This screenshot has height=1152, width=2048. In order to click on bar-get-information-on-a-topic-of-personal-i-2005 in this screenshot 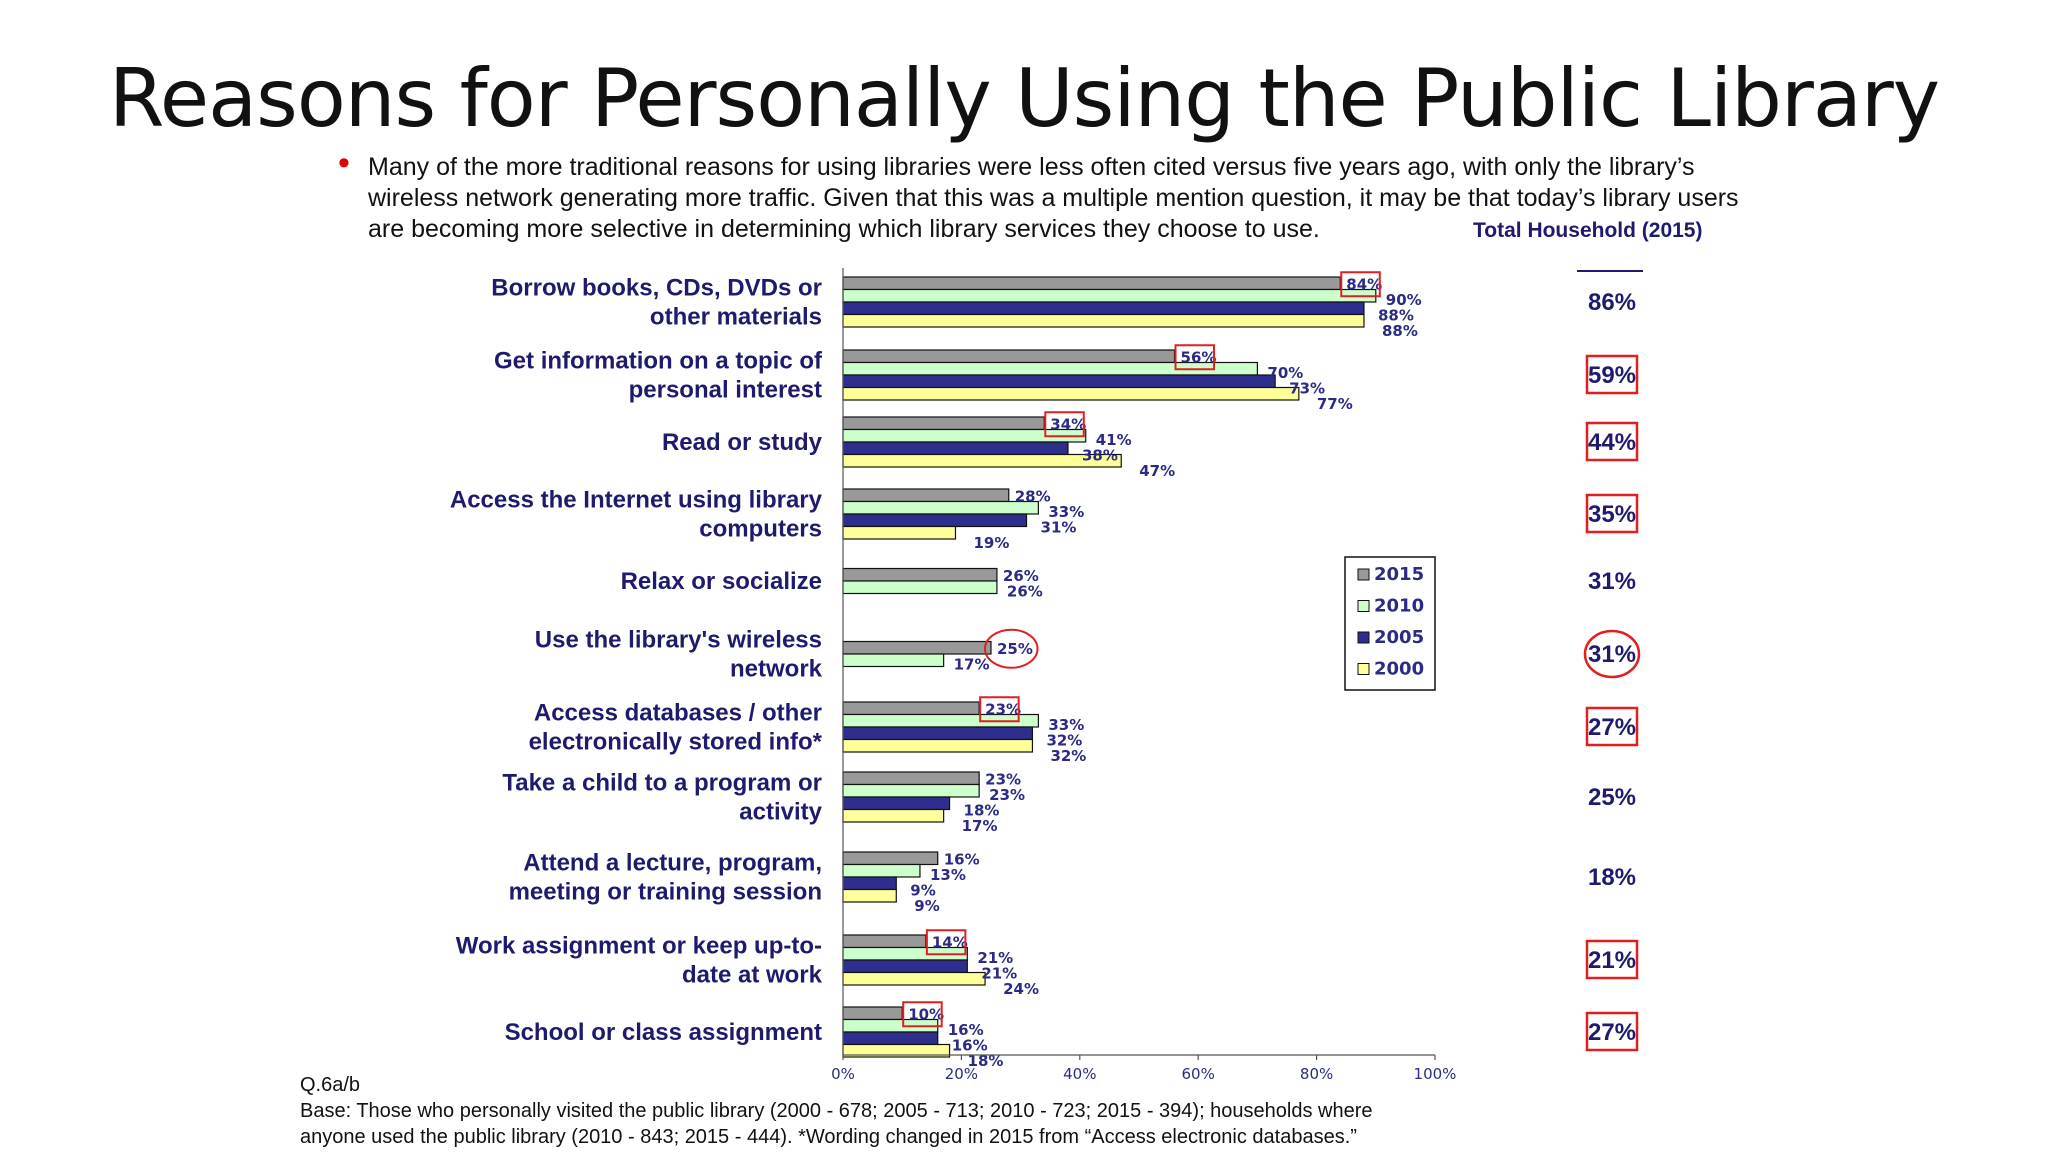, I will do `click(1059, 381)`.